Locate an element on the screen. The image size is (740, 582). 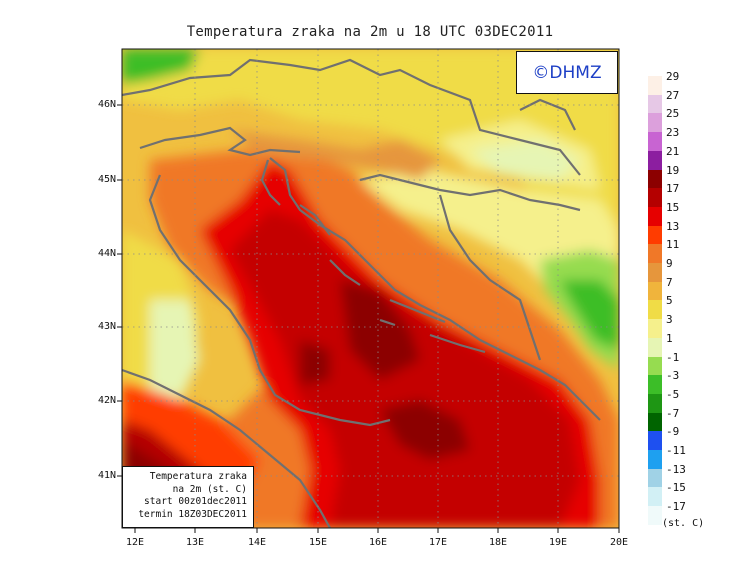
colorbar-label: 13 is located at coordinates (673, 226).